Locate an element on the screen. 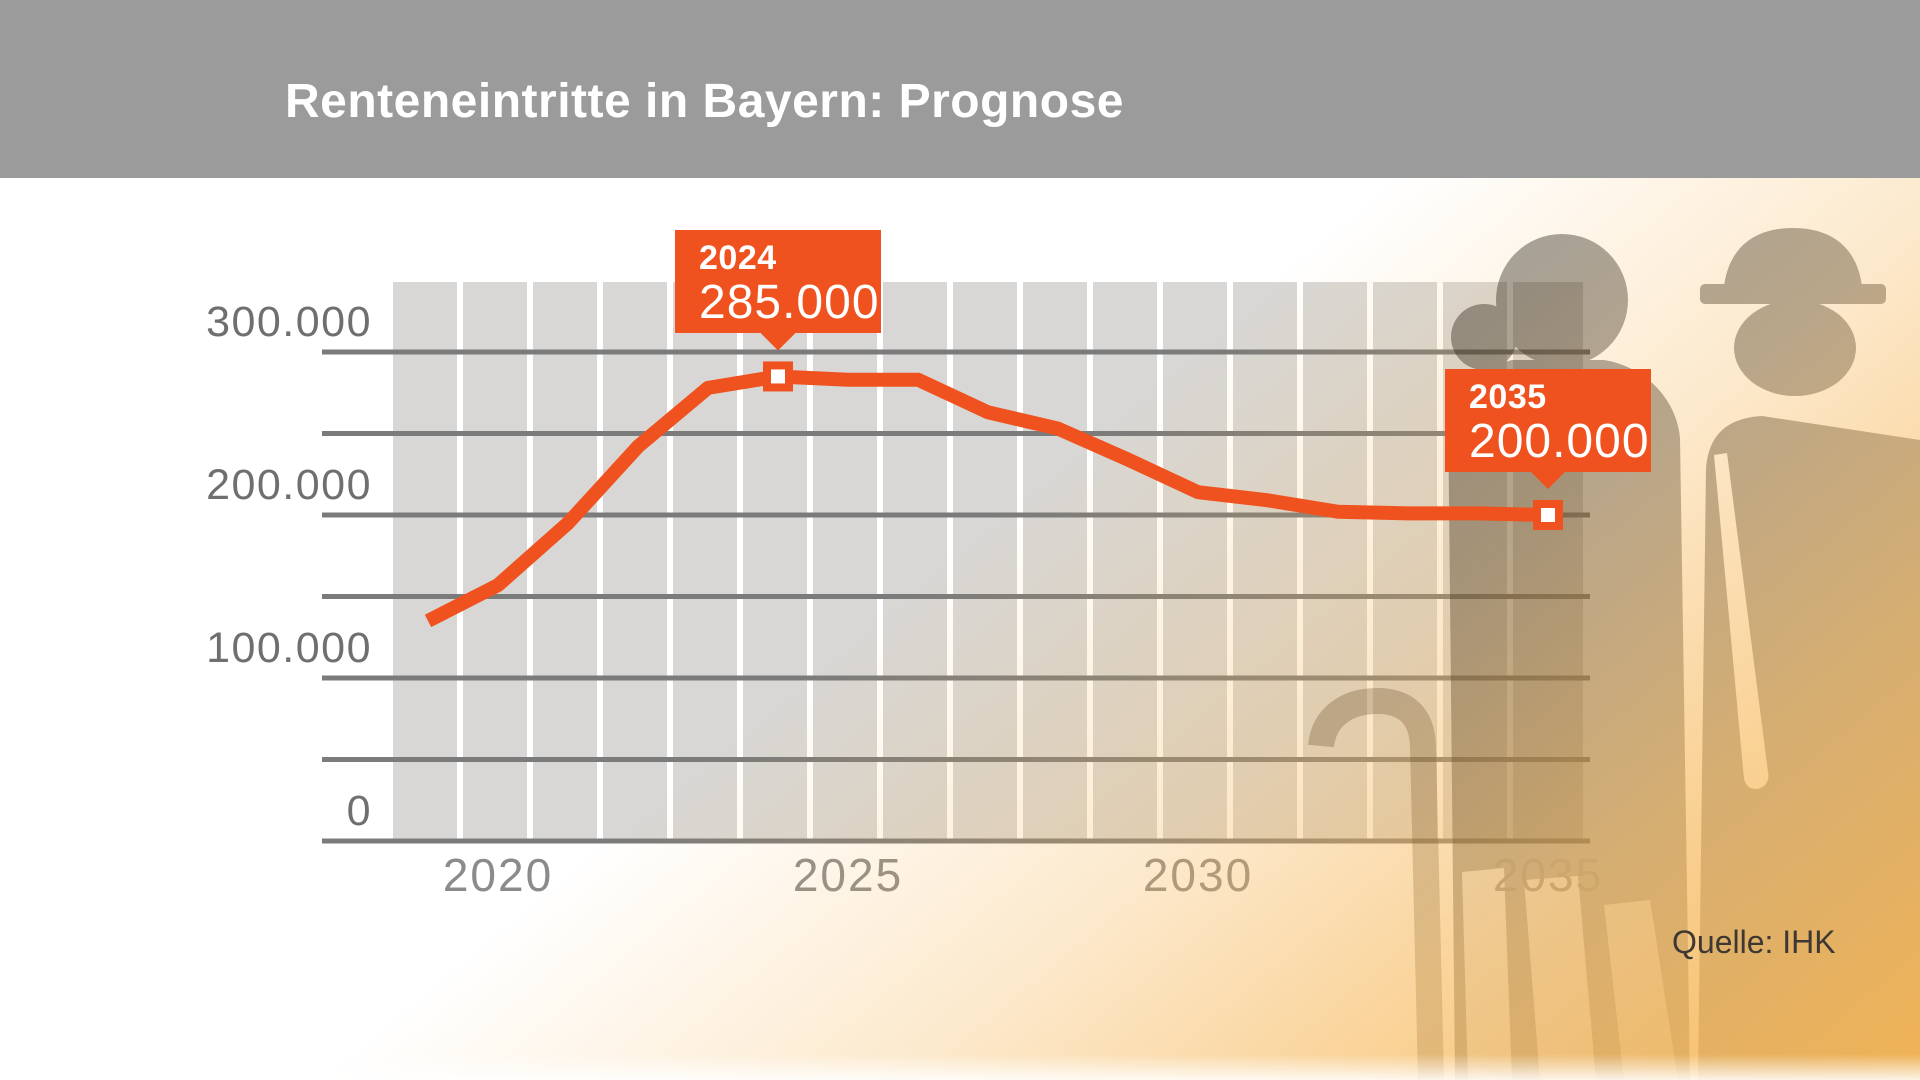 Image resolution: width=1920 pixels, height=1080 pixels. data-point-markers is located at coordinates (1163, 445).